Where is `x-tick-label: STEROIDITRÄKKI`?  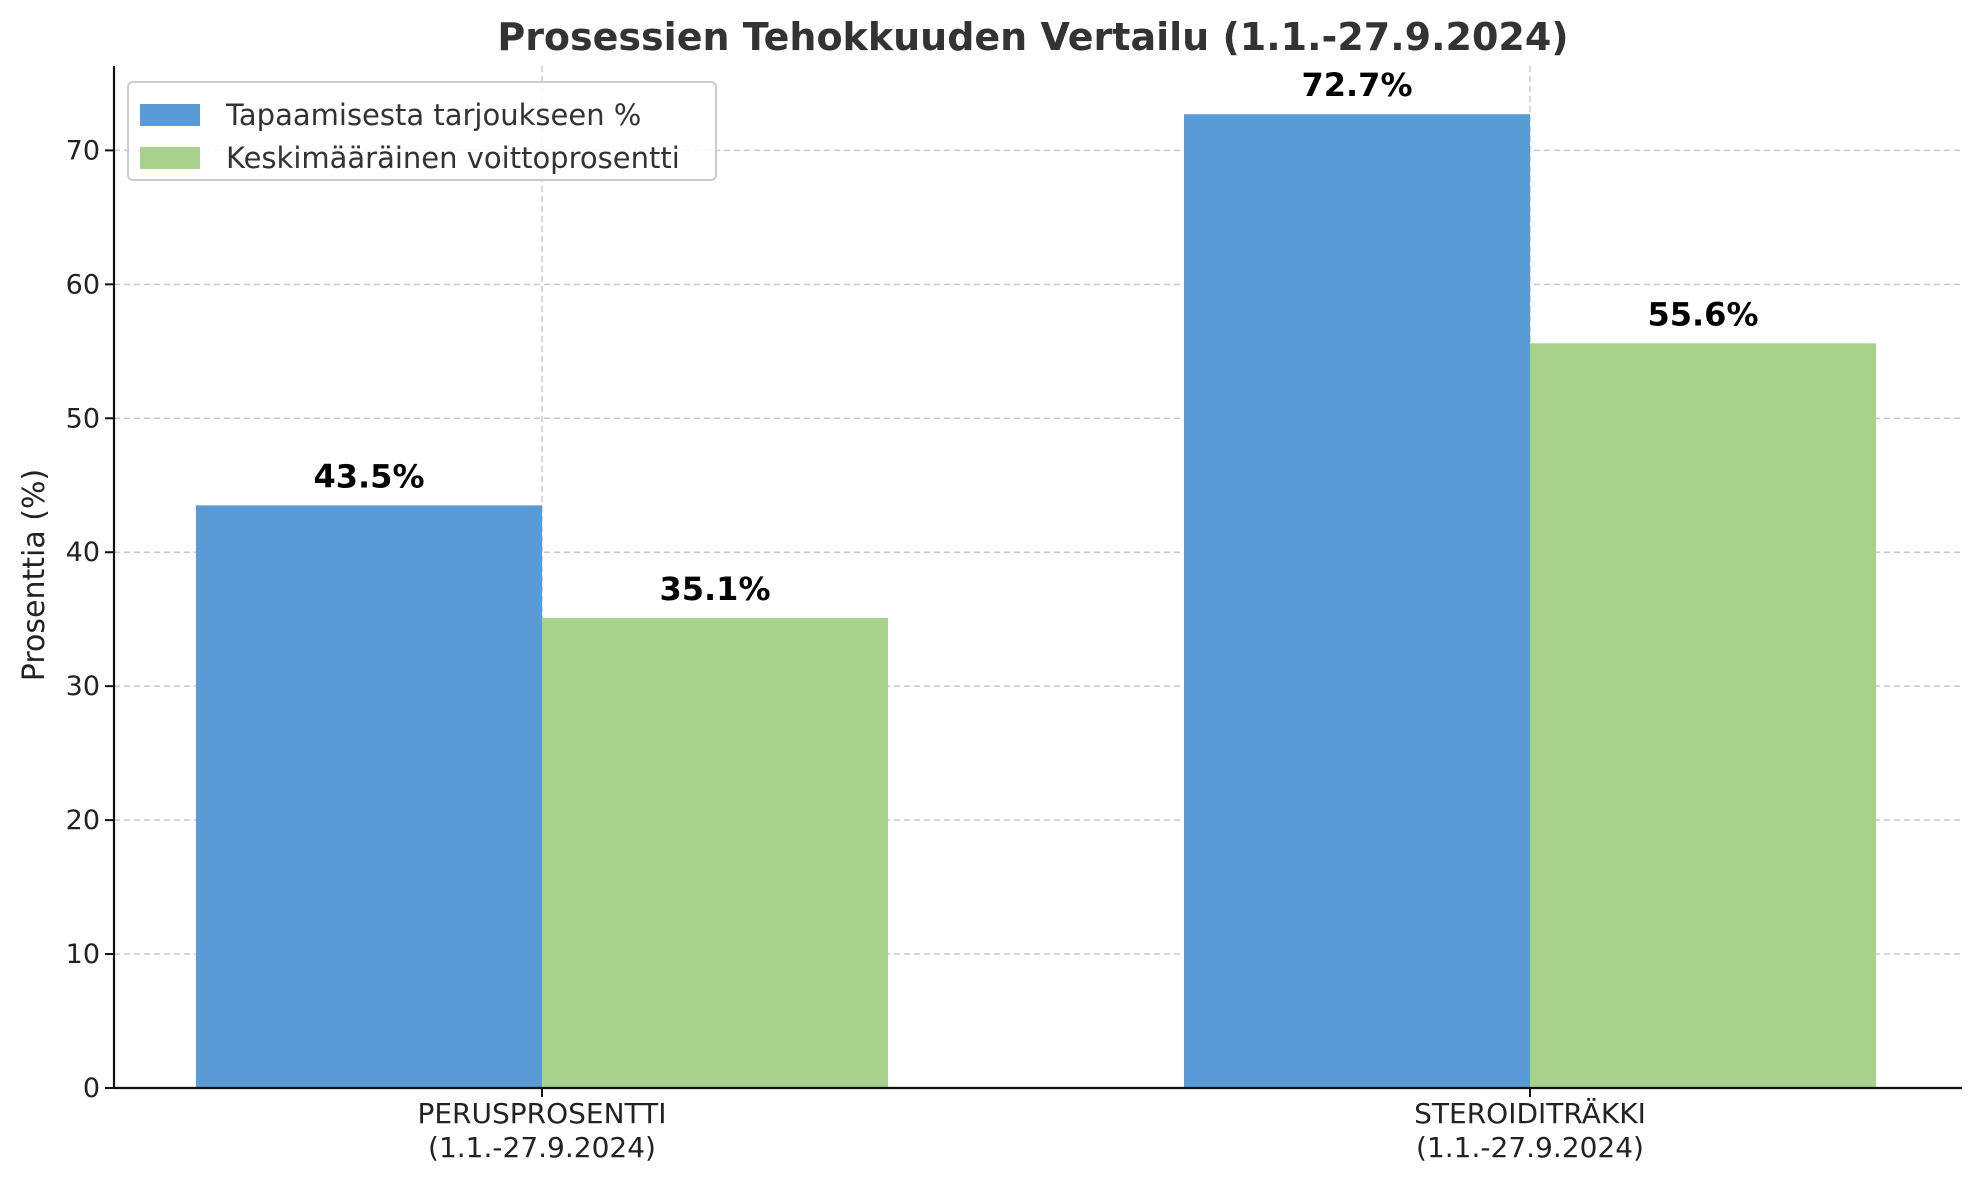
x-tick-label: STEROIDITRÄKKI is located at coordinates (1530, 1113).